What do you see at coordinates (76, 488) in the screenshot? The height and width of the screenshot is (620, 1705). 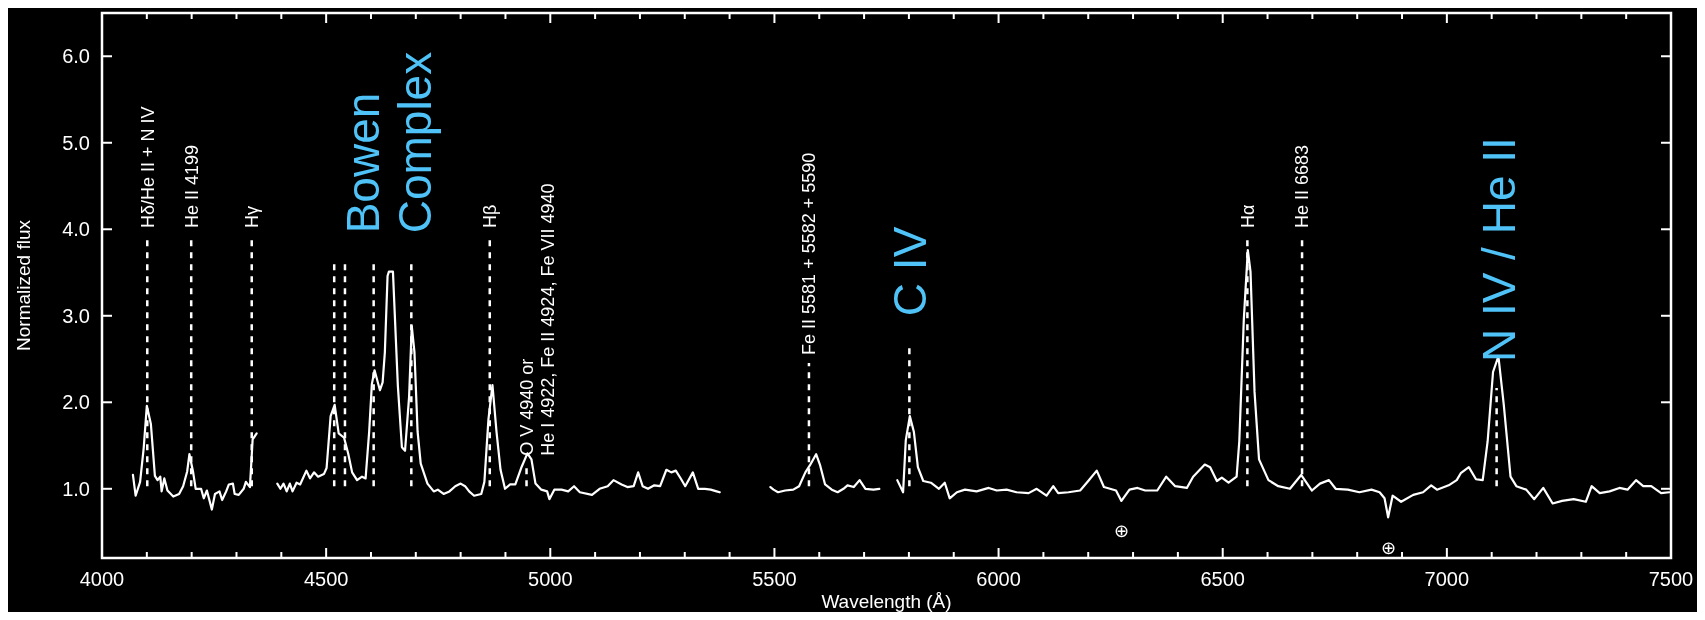 I see `y-tick-label: 1.0` at bounding box center [76, 488].